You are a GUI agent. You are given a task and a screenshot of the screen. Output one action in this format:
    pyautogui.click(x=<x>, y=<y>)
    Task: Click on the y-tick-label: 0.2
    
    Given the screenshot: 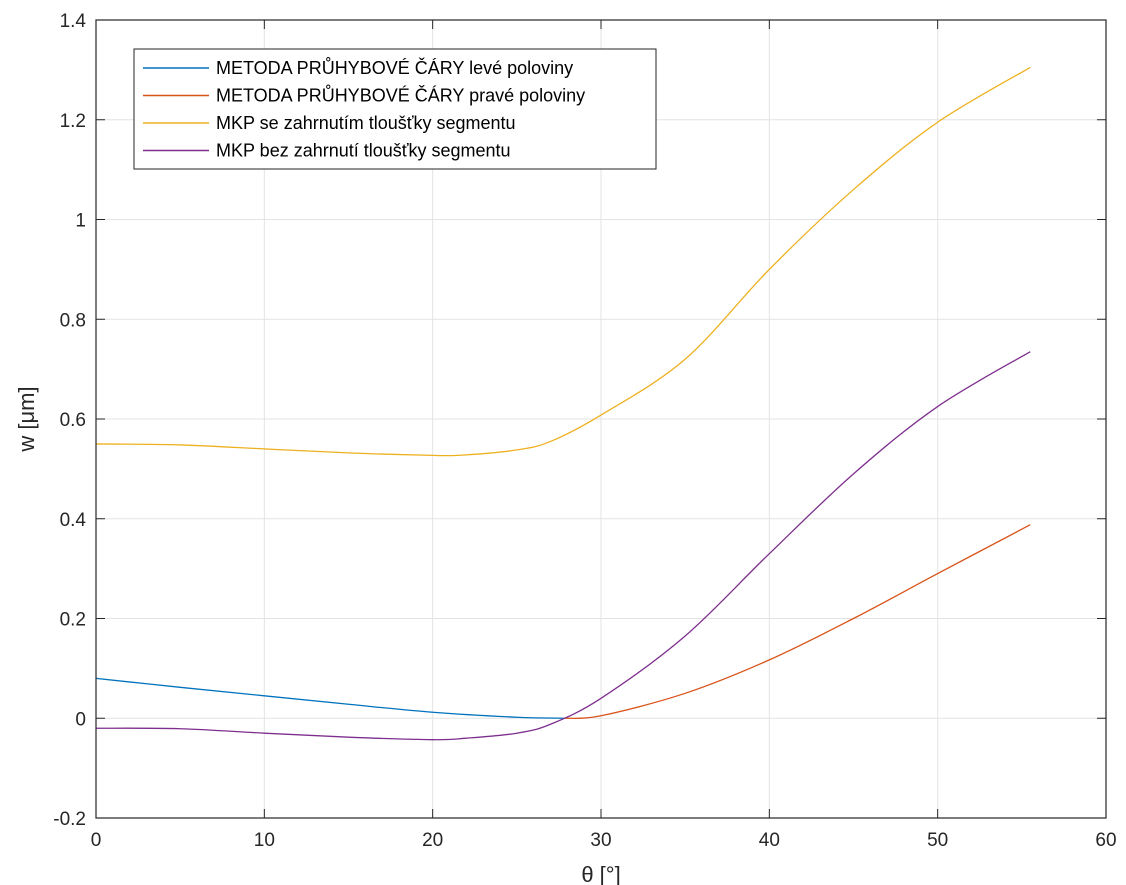 What is the action you would take?
    pyautogui.click(x=73, y=620)
    